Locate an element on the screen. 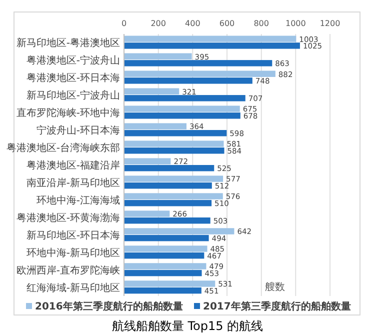  legend-label: 2017年第三季度航行的船舶数量 is located at coordinates (277, 306).